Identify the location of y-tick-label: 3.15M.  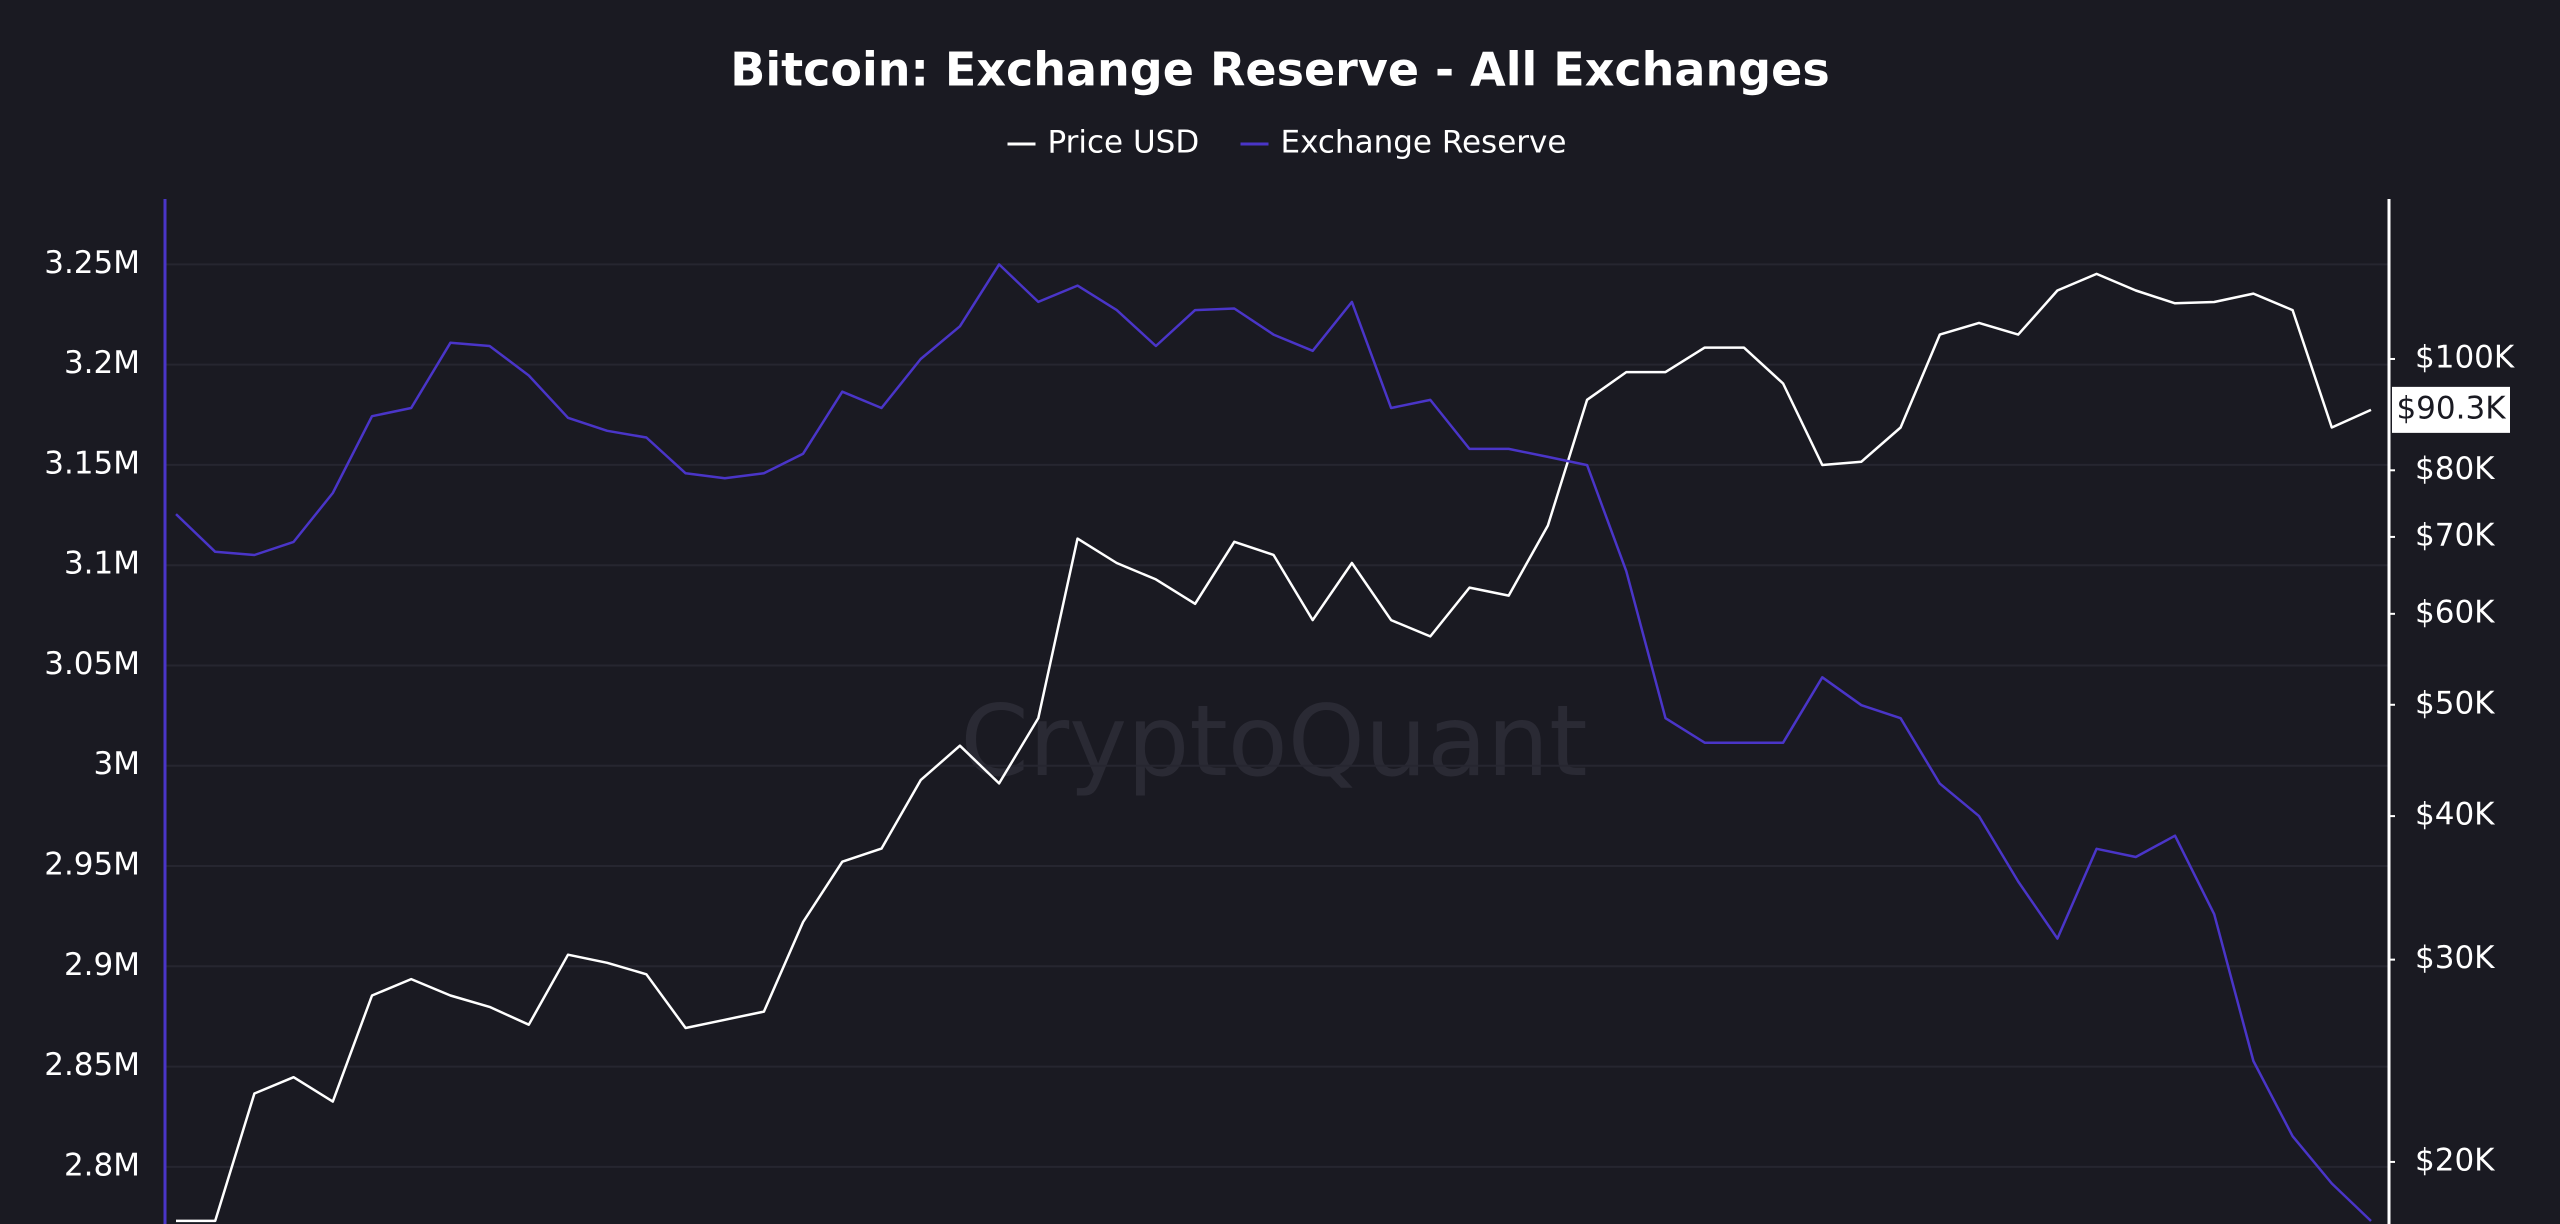
(92, 463).